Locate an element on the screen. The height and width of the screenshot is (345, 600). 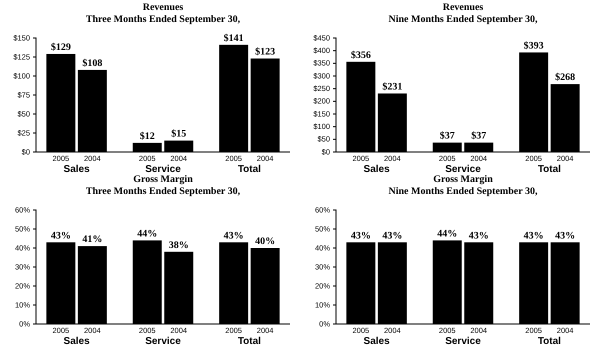
data-label: $129 is located at coordinates (60, 47).